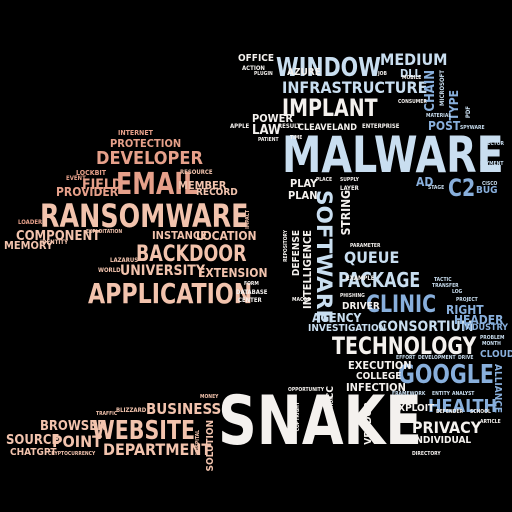 This screenshot has height=512, width=512. Describe the element at coordinates (485, 328) in the screenshot. I see `word-industry: INDUSTRY` at that location.